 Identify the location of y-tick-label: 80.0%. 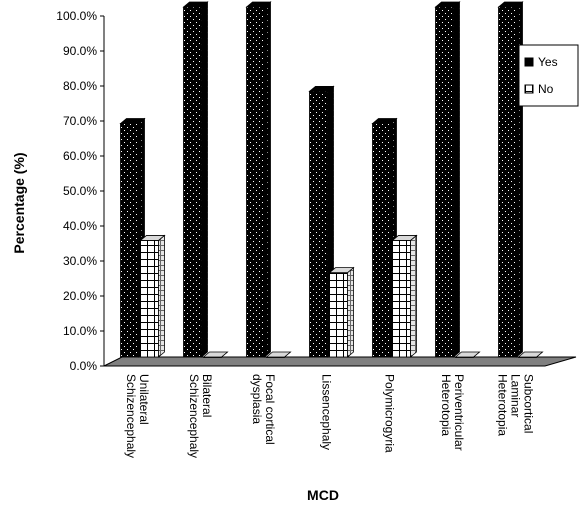
(80, 86).